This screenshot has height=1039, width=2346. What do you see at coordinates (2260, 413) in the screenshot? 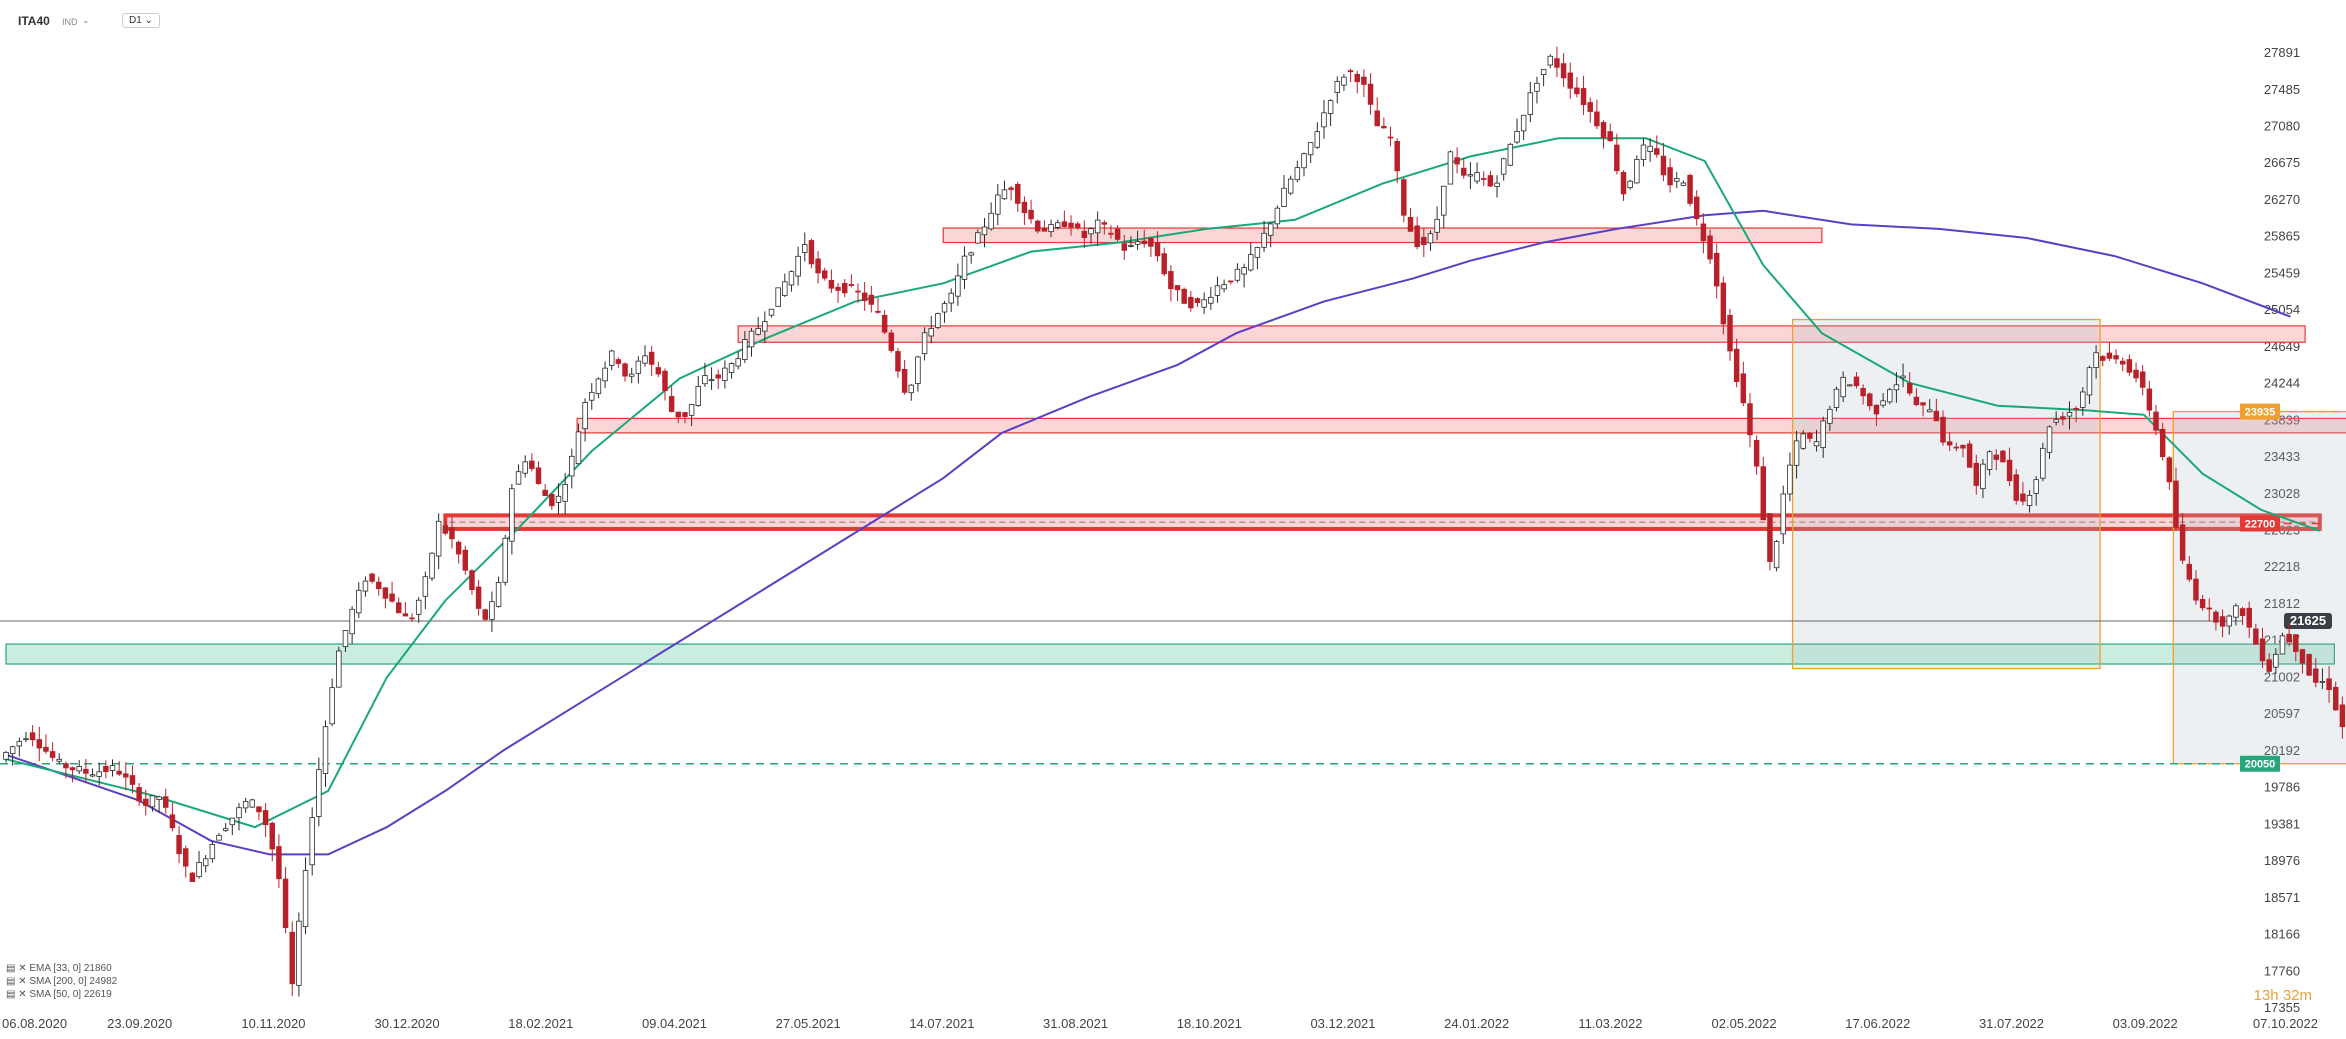
I see `price-tag-label: 23935` at bounding box center [2260, 413].